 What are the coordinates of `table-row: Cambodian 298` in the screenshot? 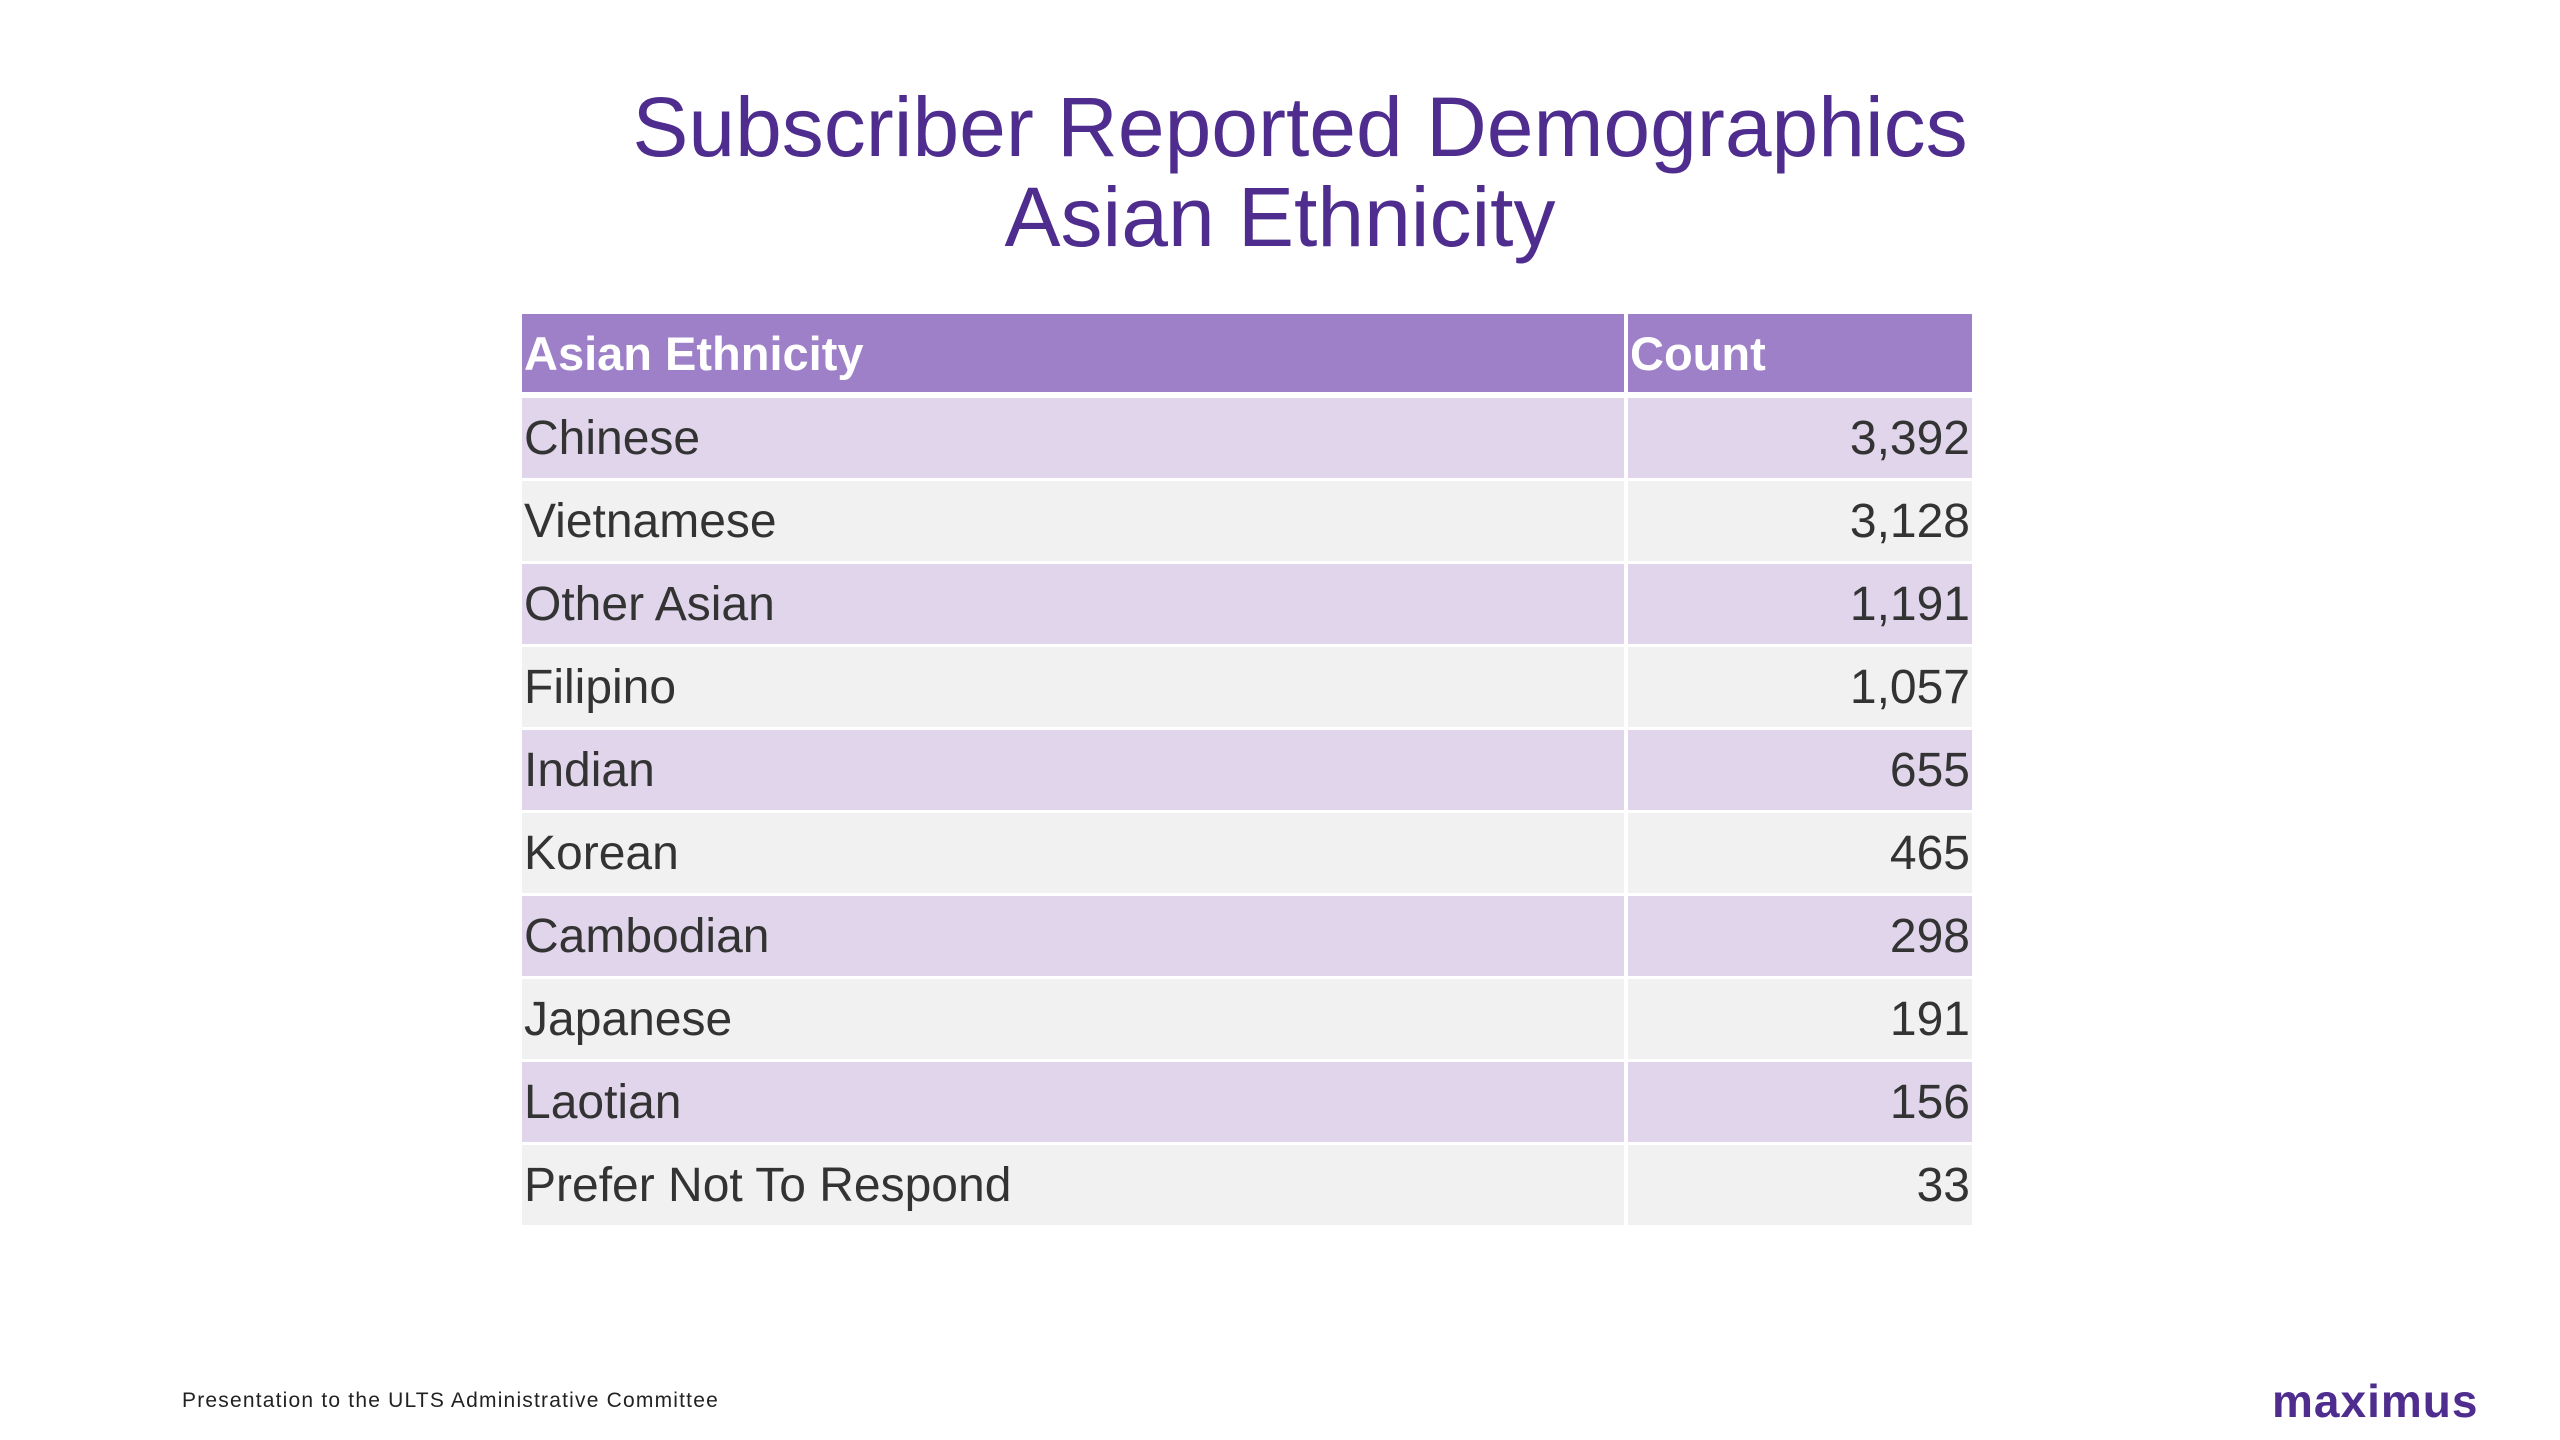 It's located at (1247, 937).